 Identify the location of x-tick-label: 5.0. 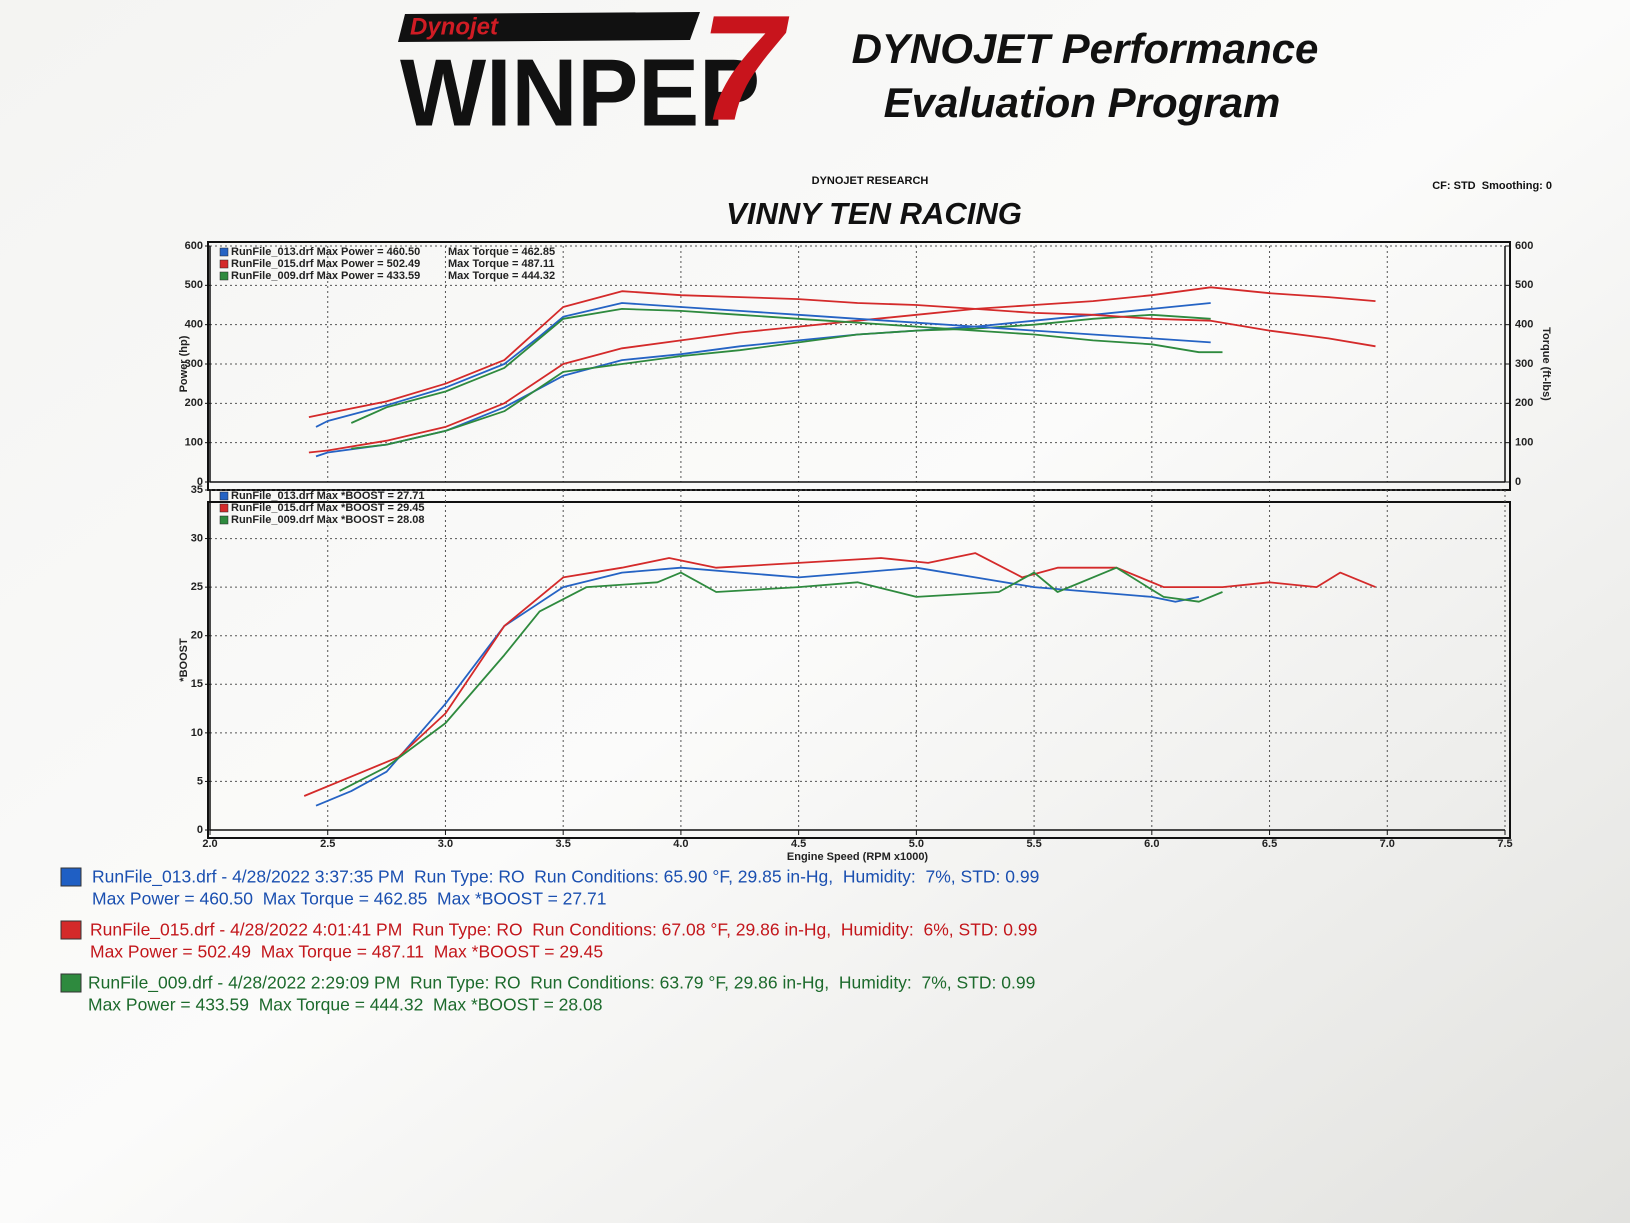
(916, 844).